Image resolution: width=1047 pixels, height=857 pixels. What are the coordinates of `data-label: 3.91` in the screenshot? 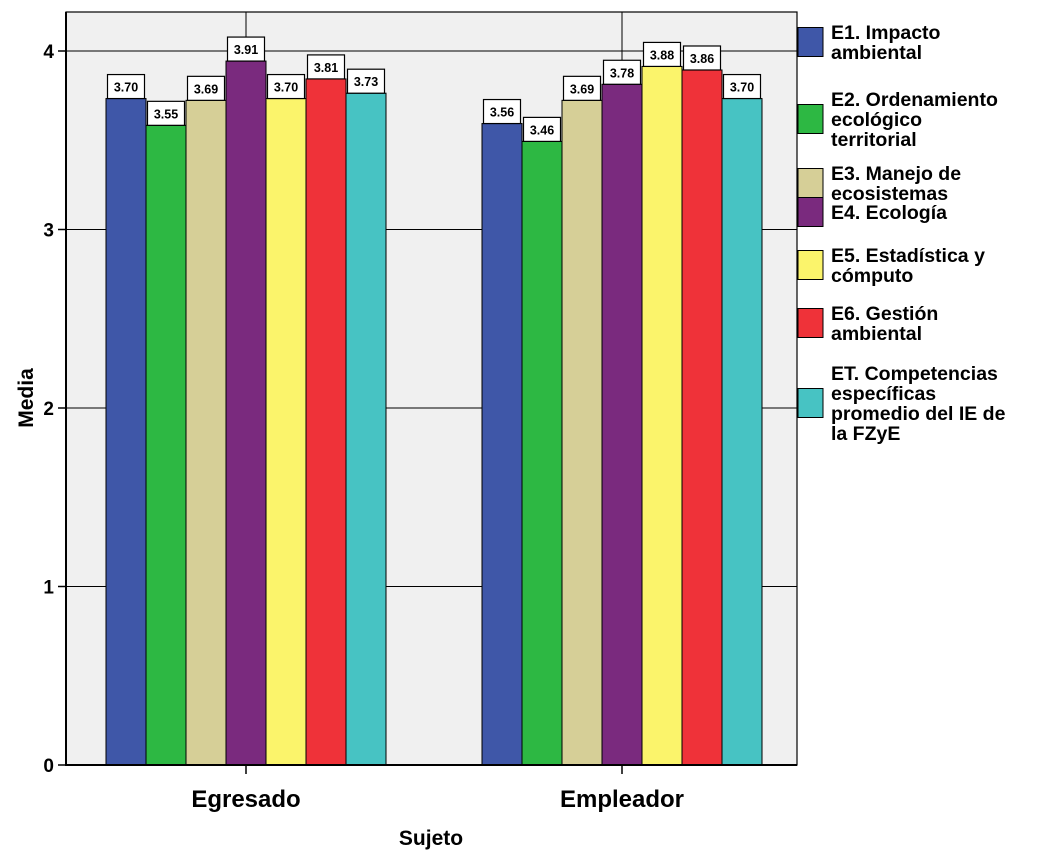 It's located at (246, 50).